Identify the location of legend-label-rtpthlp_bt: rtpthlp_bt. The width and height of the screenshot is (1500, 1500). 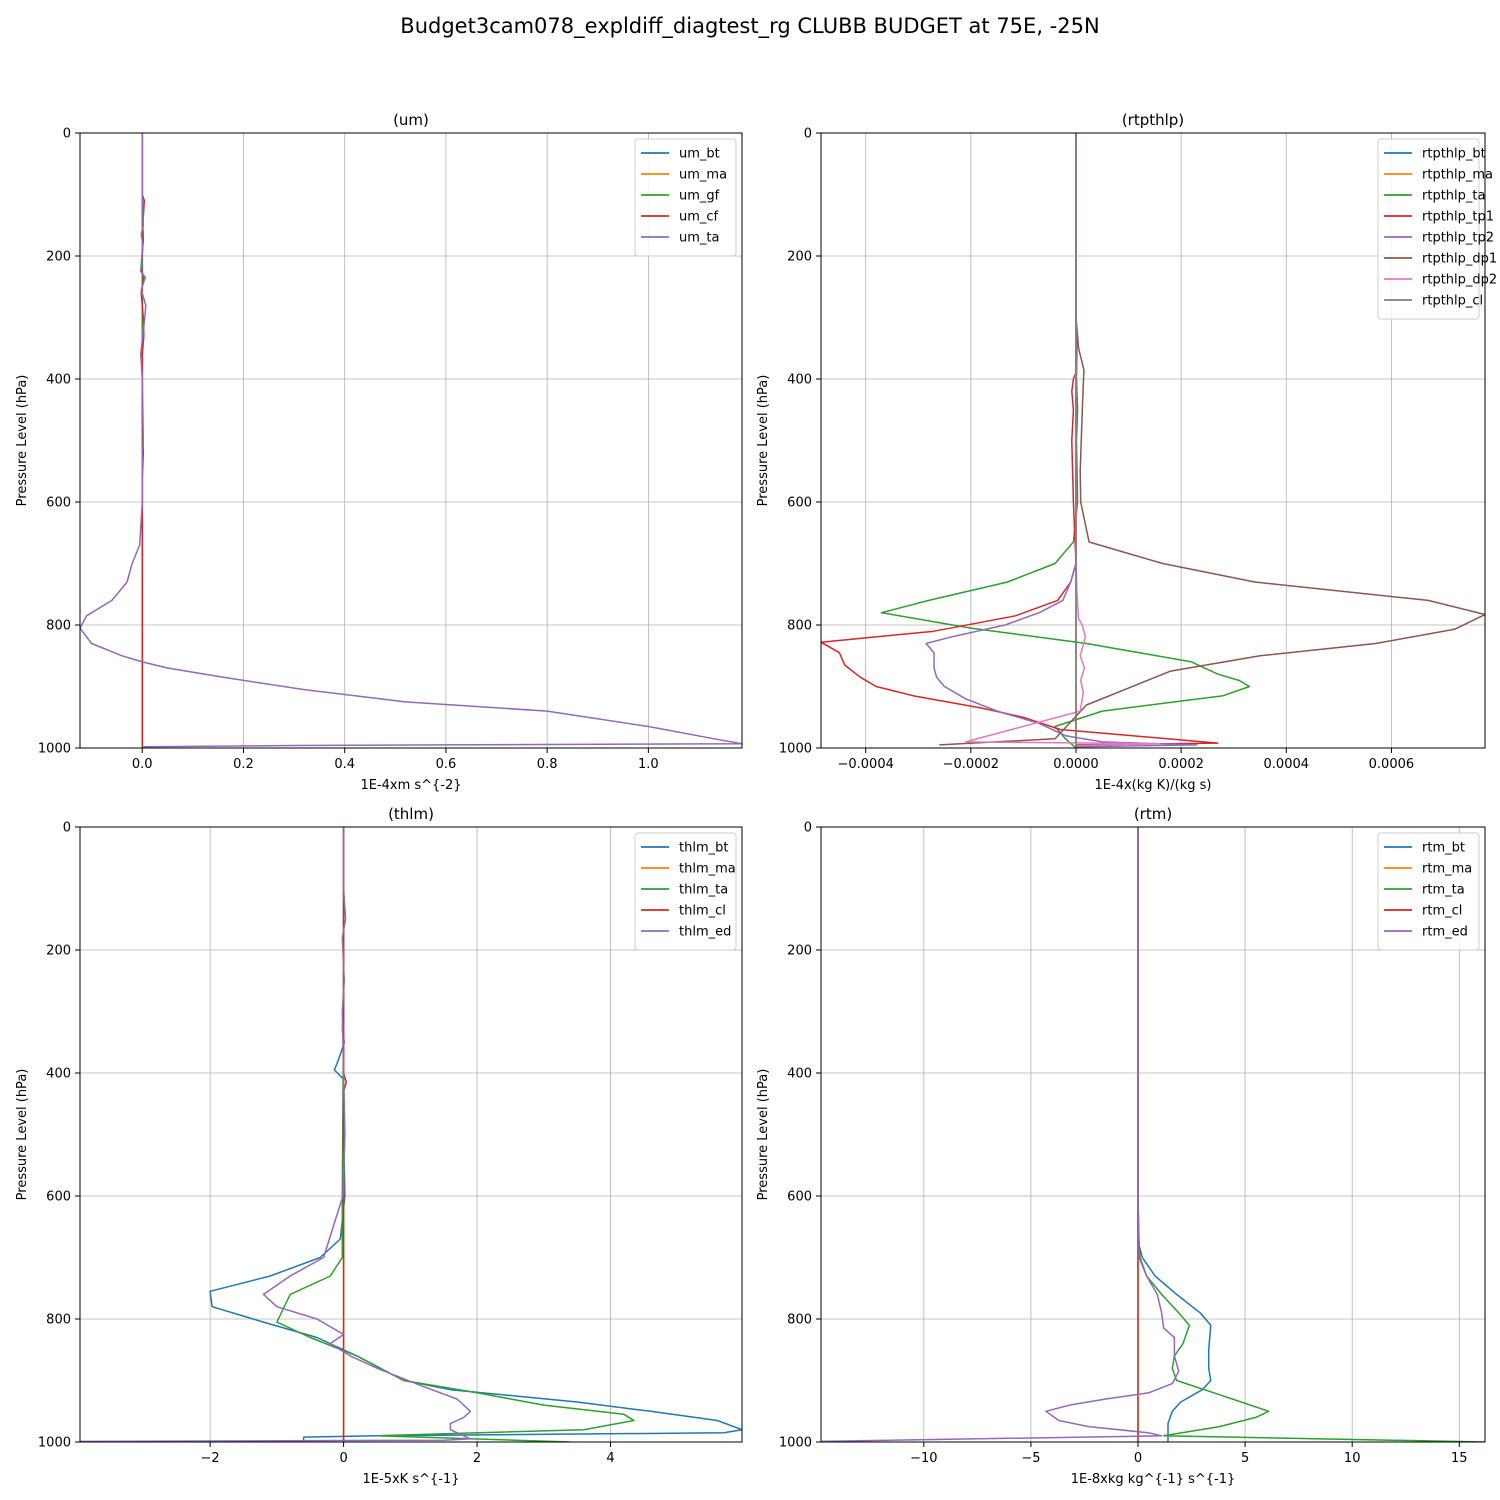
(1454, 154).